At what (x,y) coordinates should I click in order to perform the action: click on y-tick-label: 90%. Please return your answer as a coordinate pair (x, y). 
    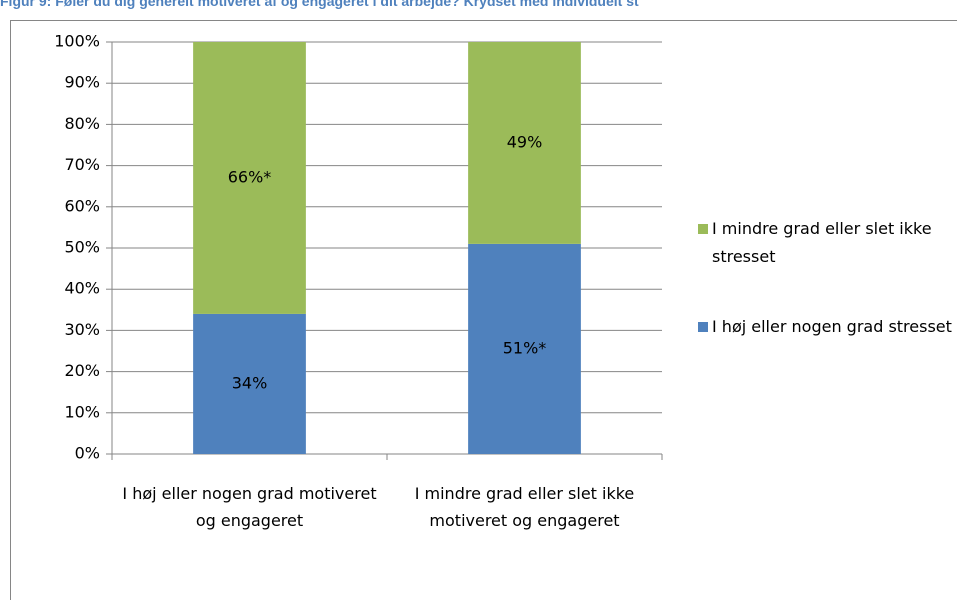
    Looking at the image, I should click on (82, 82).